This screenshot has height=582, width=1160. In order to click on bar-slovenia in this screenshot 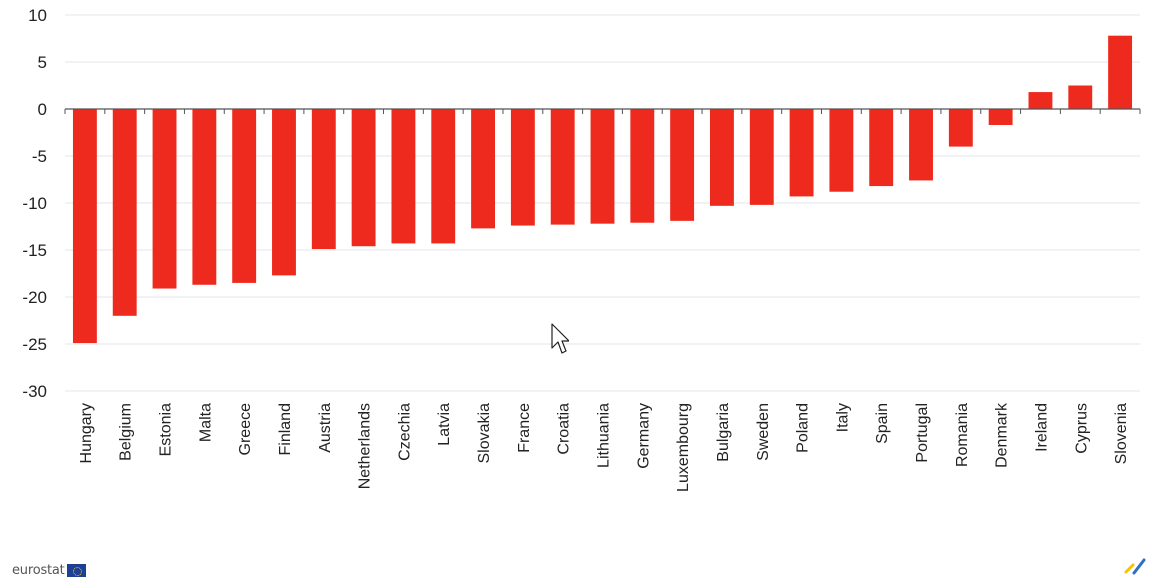, I will do `click(1120, 72)`.